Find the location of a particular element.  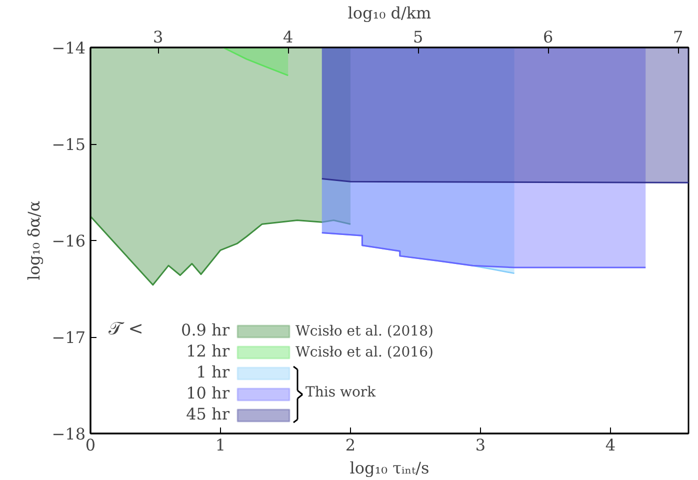

legend-label: 45 hr is located at coordinates (208, 414).